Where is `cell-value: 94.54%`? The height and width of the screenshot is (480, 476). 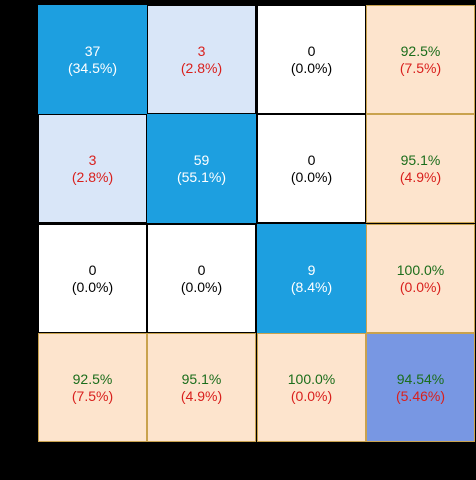 cell-value: 94.54% is located at coordinates (420, 378).